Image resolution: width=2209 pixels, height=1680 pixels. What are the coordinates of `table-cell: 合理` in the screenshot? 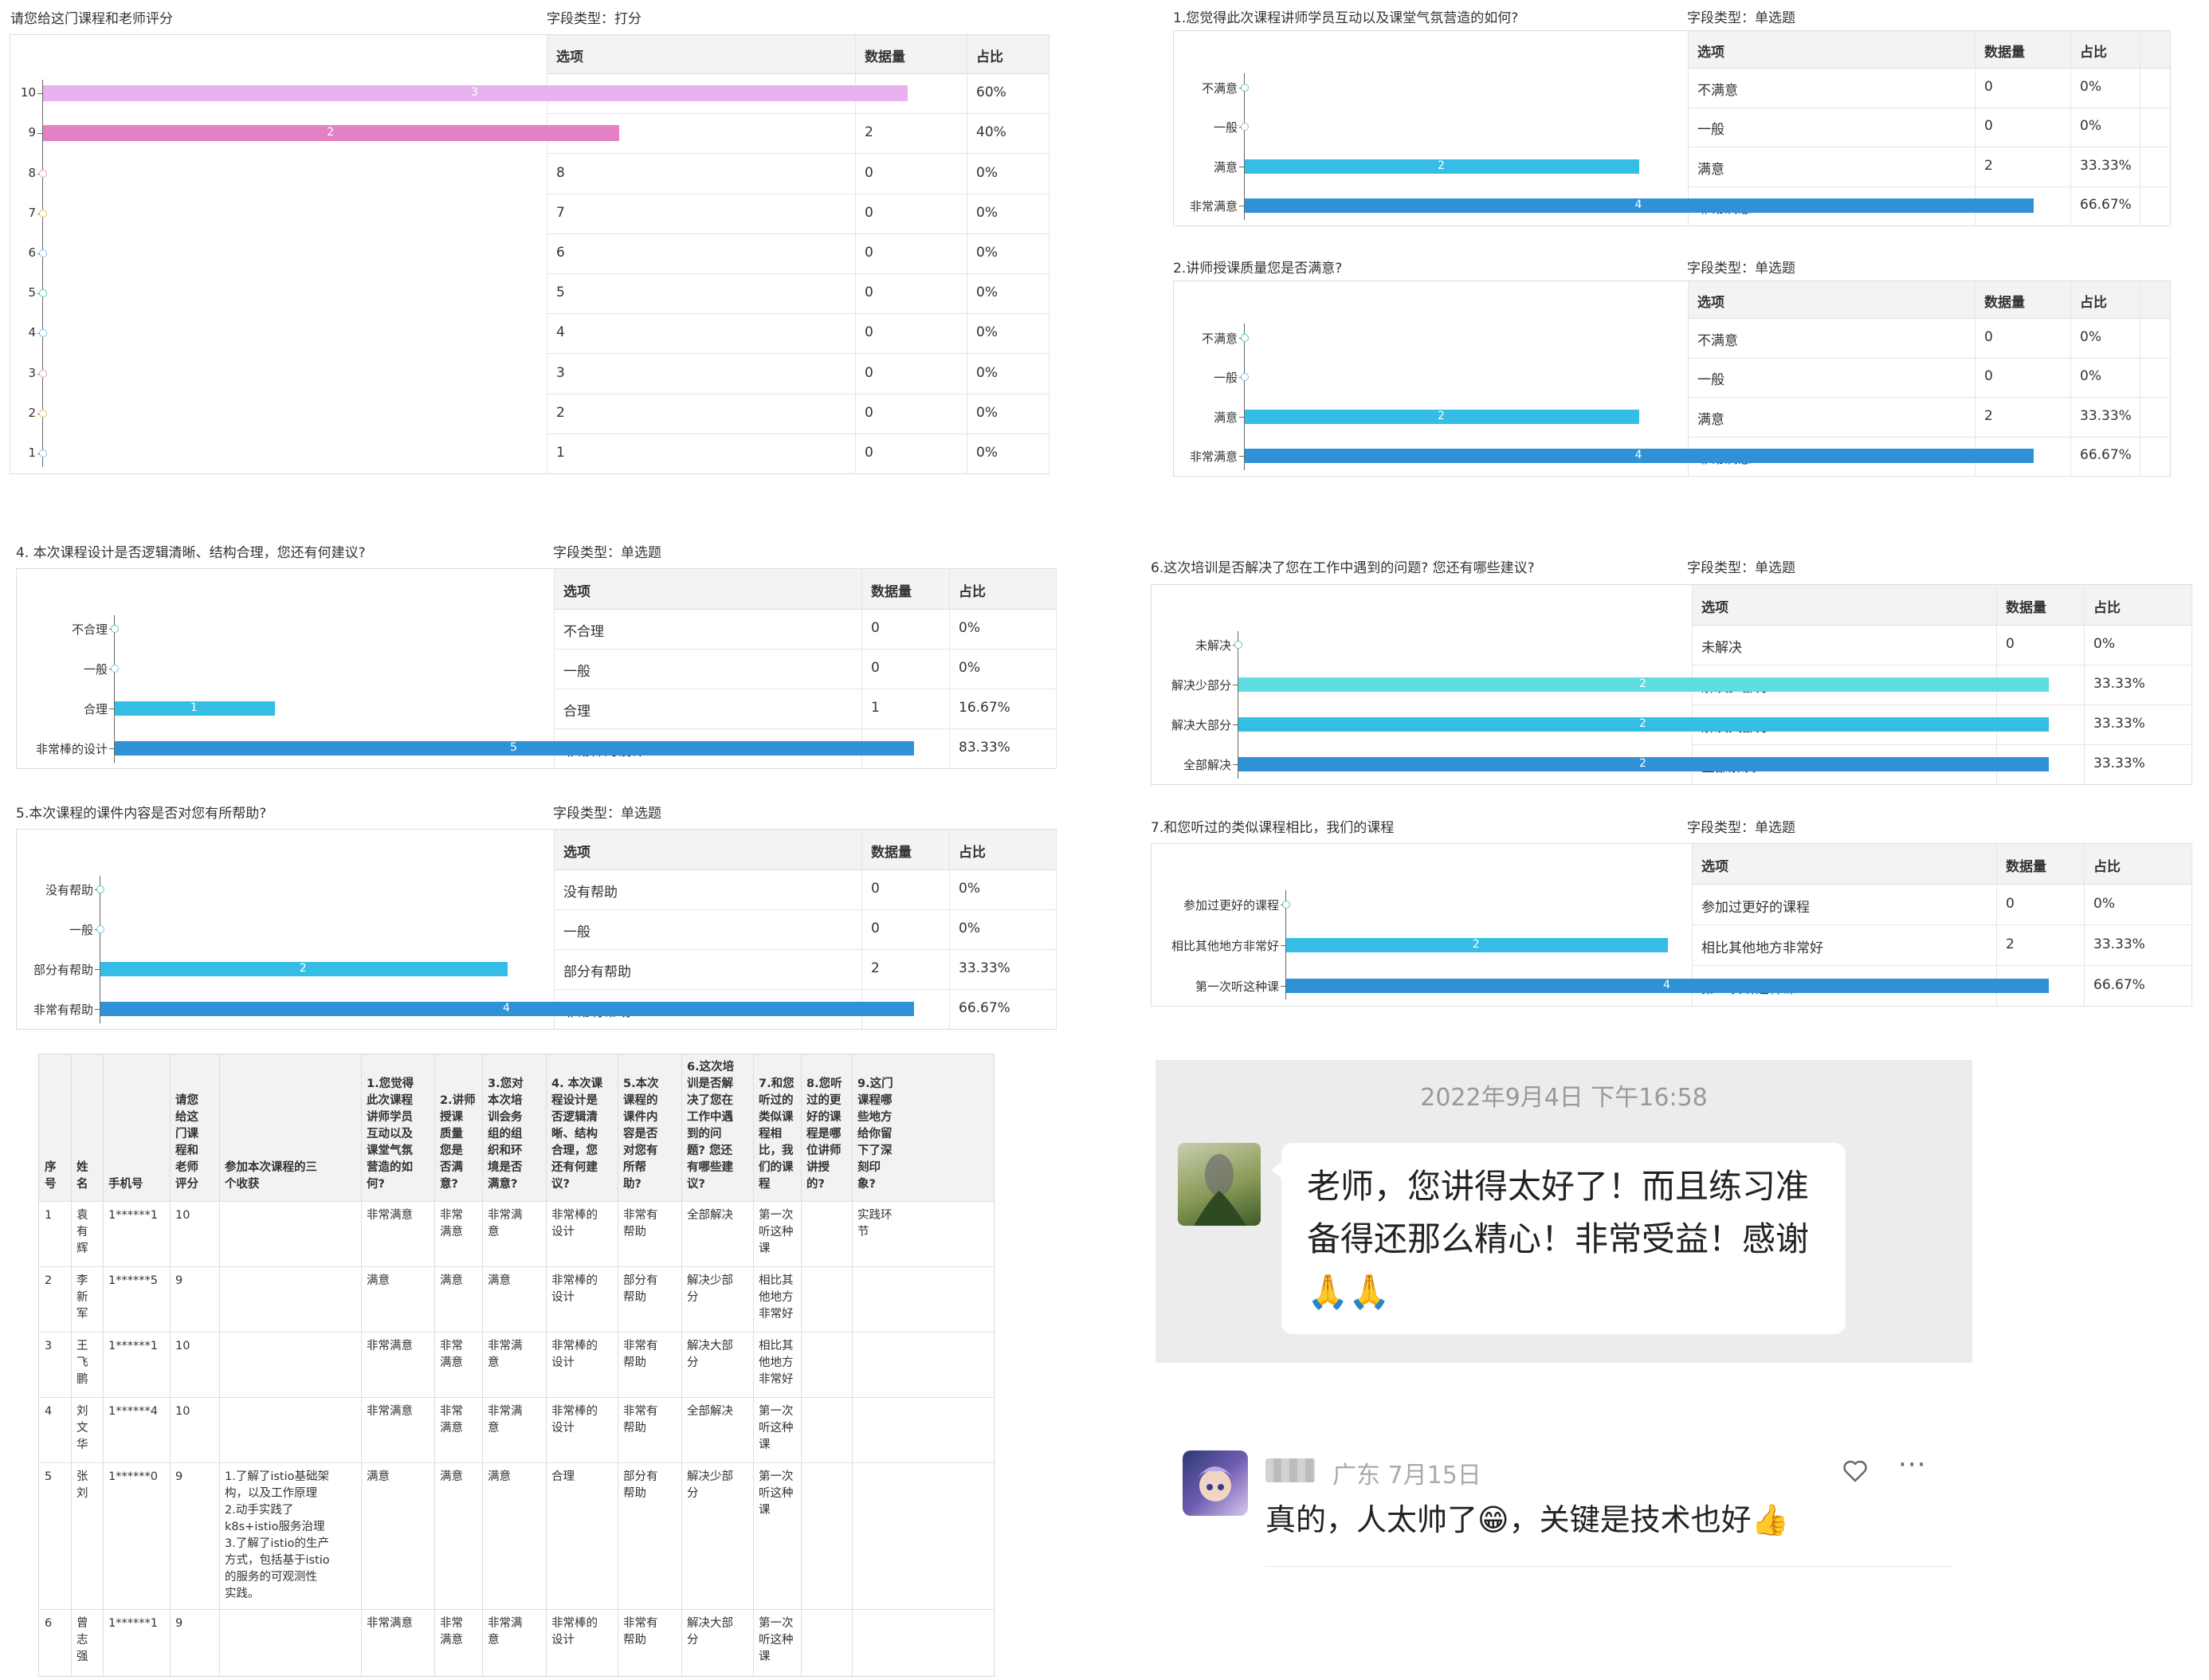 It's located at (577, 712).